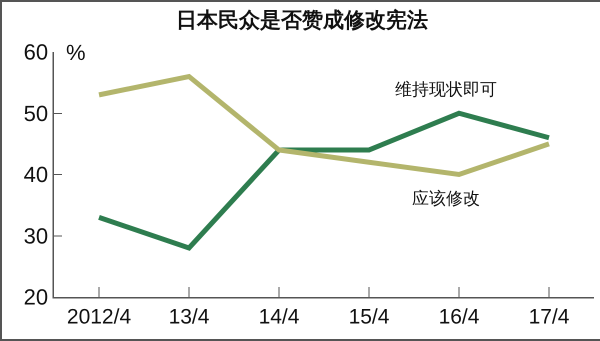 Image resolution: width=600 pixels, height=341 pixels. What do you see at coordinates (302, 20) in the screenshot?
I see `chart-title: 日本民众是否赞成修改宪法` at bounding box center [302, 20].